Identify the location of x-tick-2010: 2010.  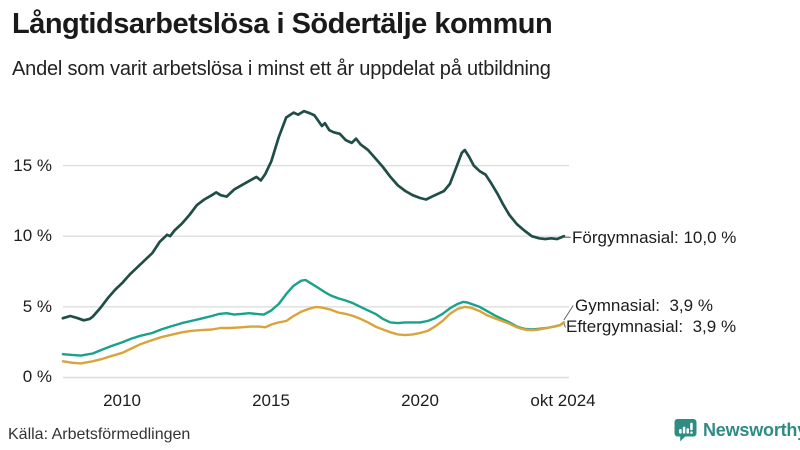
(122, 400).